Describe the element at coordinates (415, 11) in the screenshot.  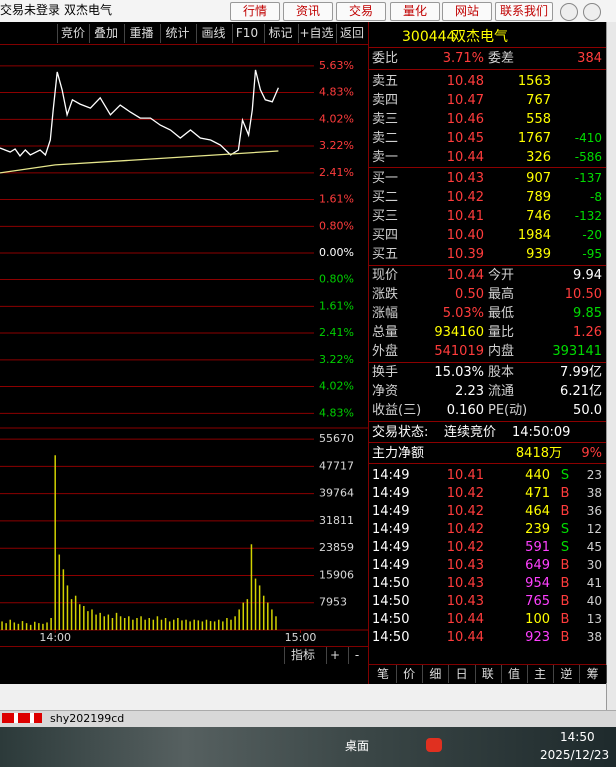
I see `menu-button: 量化` at that location.